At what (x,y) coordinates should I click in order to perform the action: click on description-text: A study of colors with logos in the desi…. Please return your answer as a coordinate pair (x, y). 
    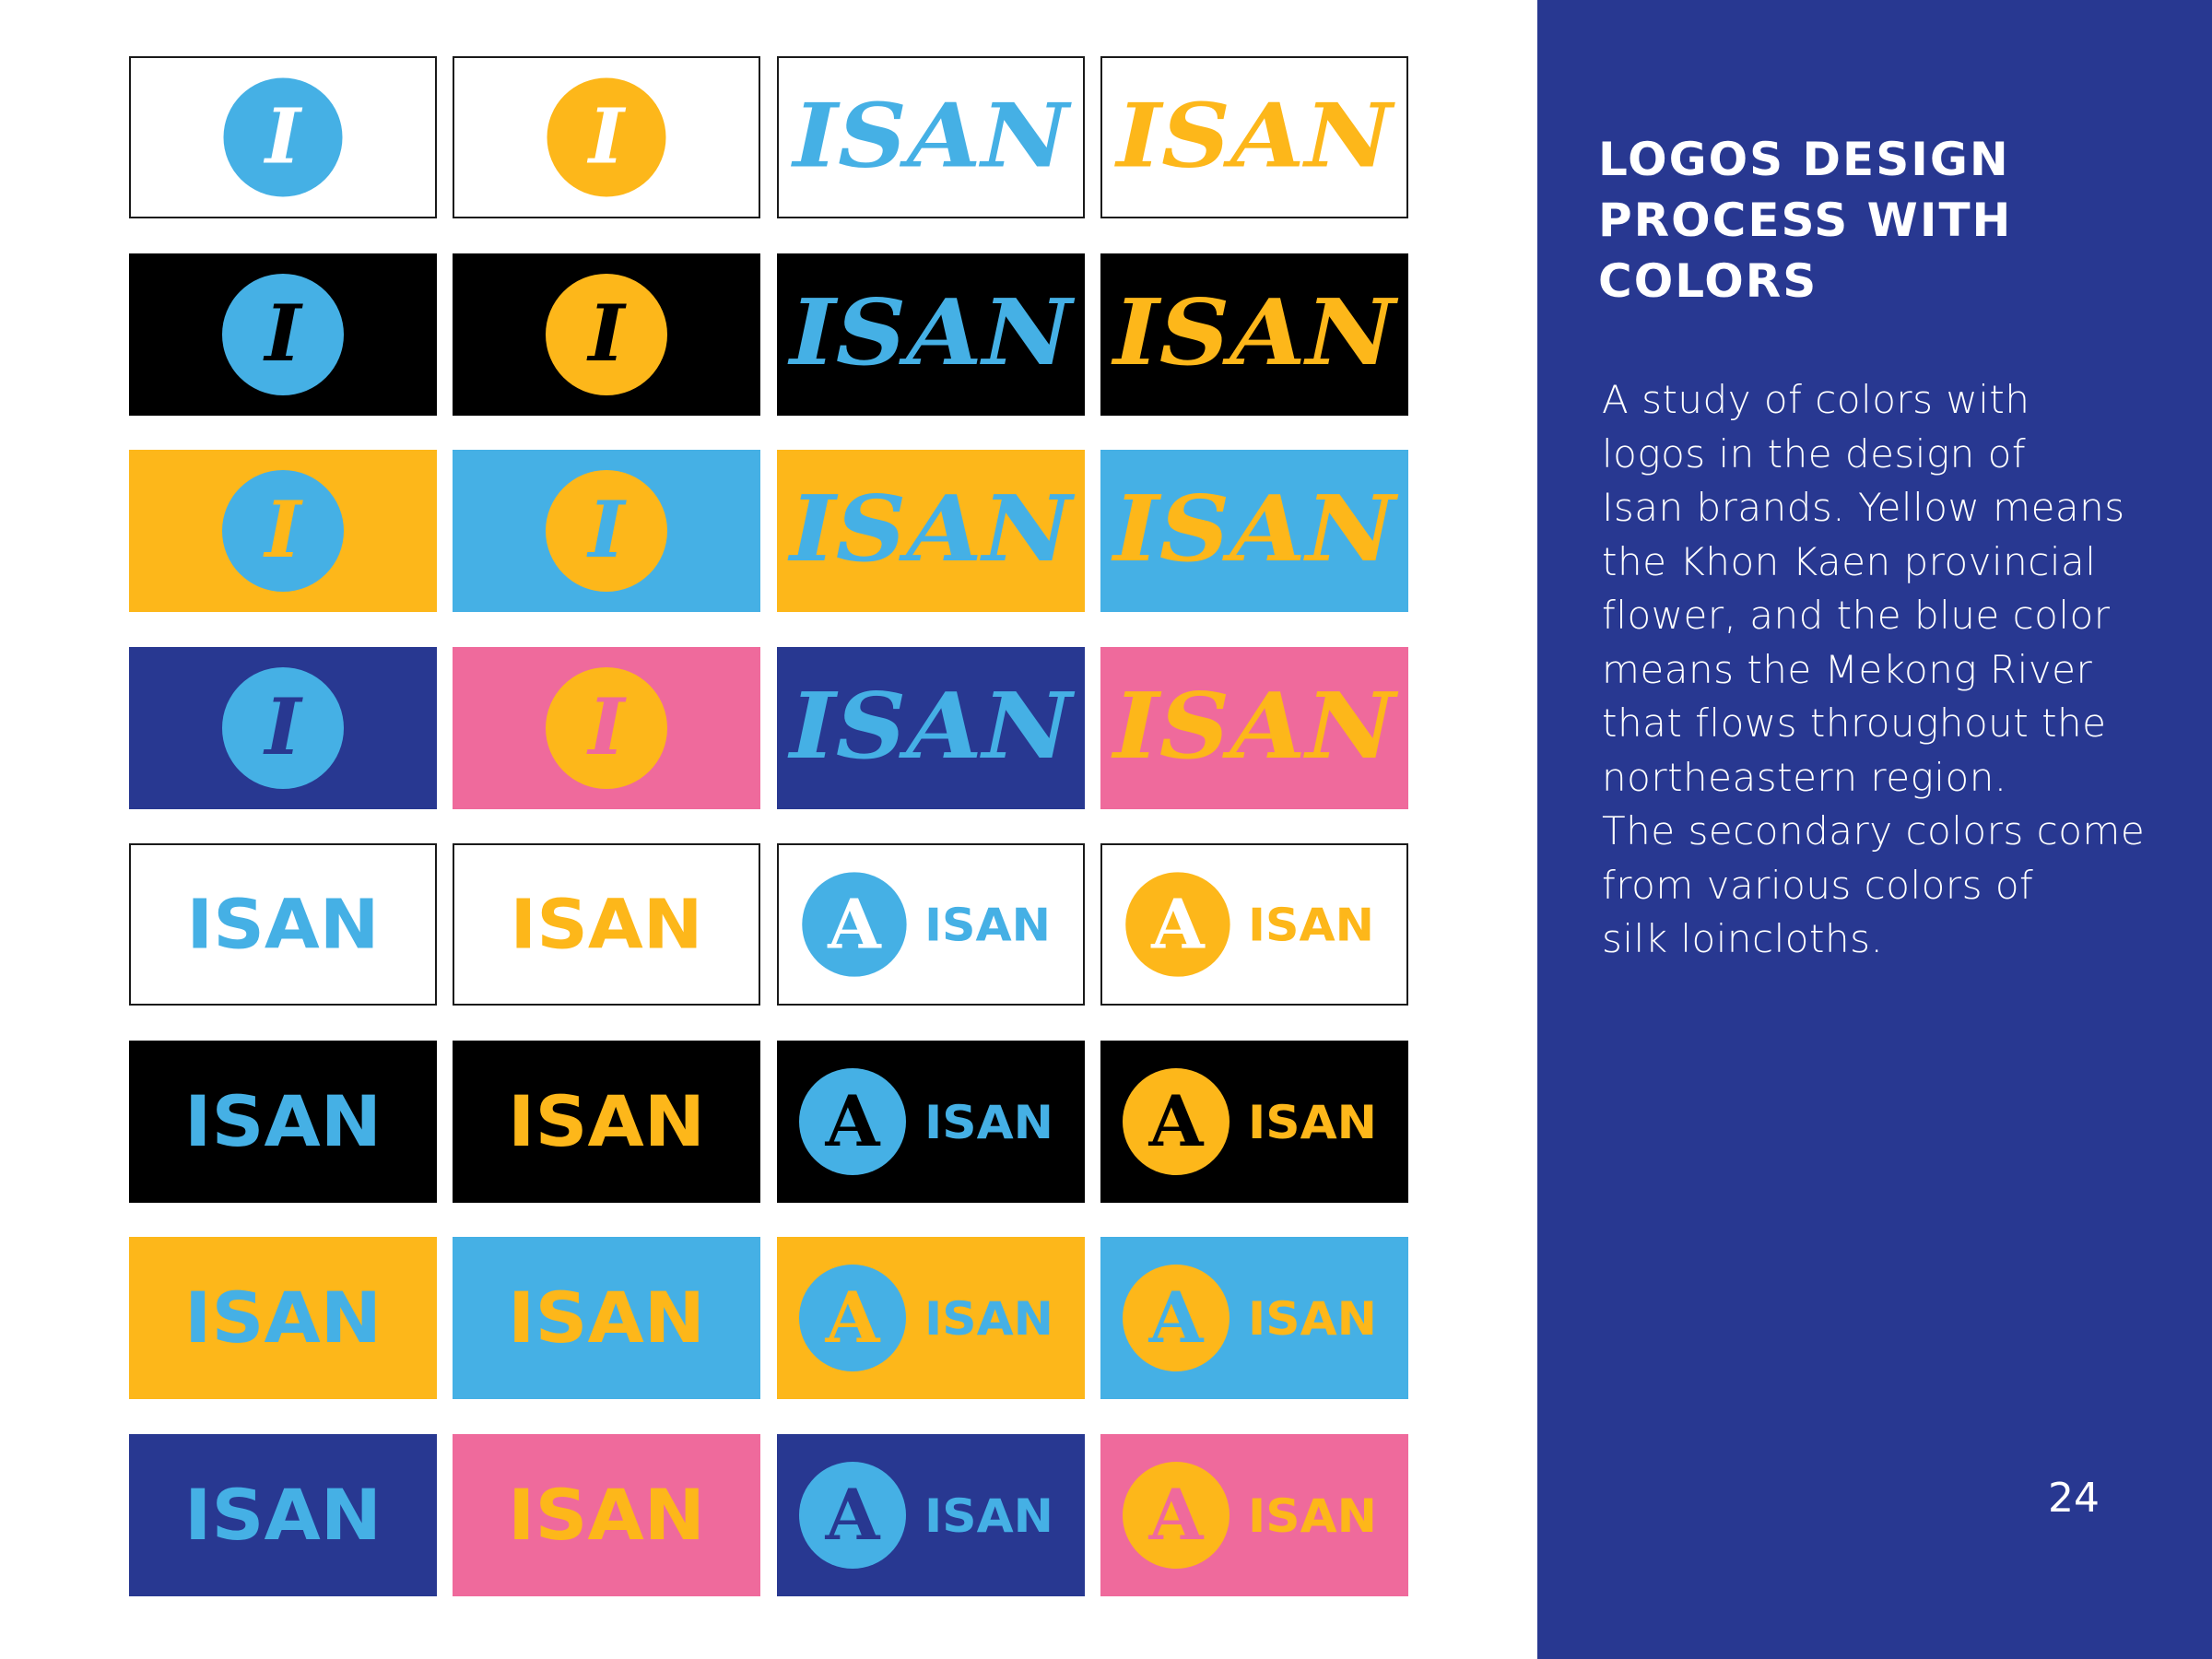
    Looking at the image, I should click on (1874, 669).